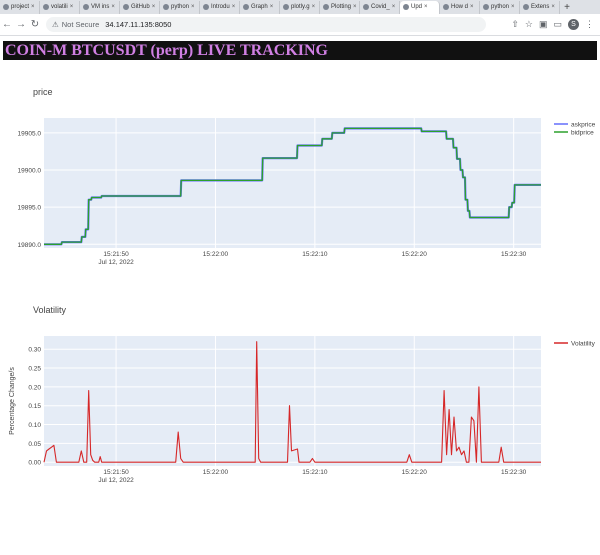  Describe the element at coordinates (55, 24) in the screenshot. I see `warning-icon: ⚠` at that location.